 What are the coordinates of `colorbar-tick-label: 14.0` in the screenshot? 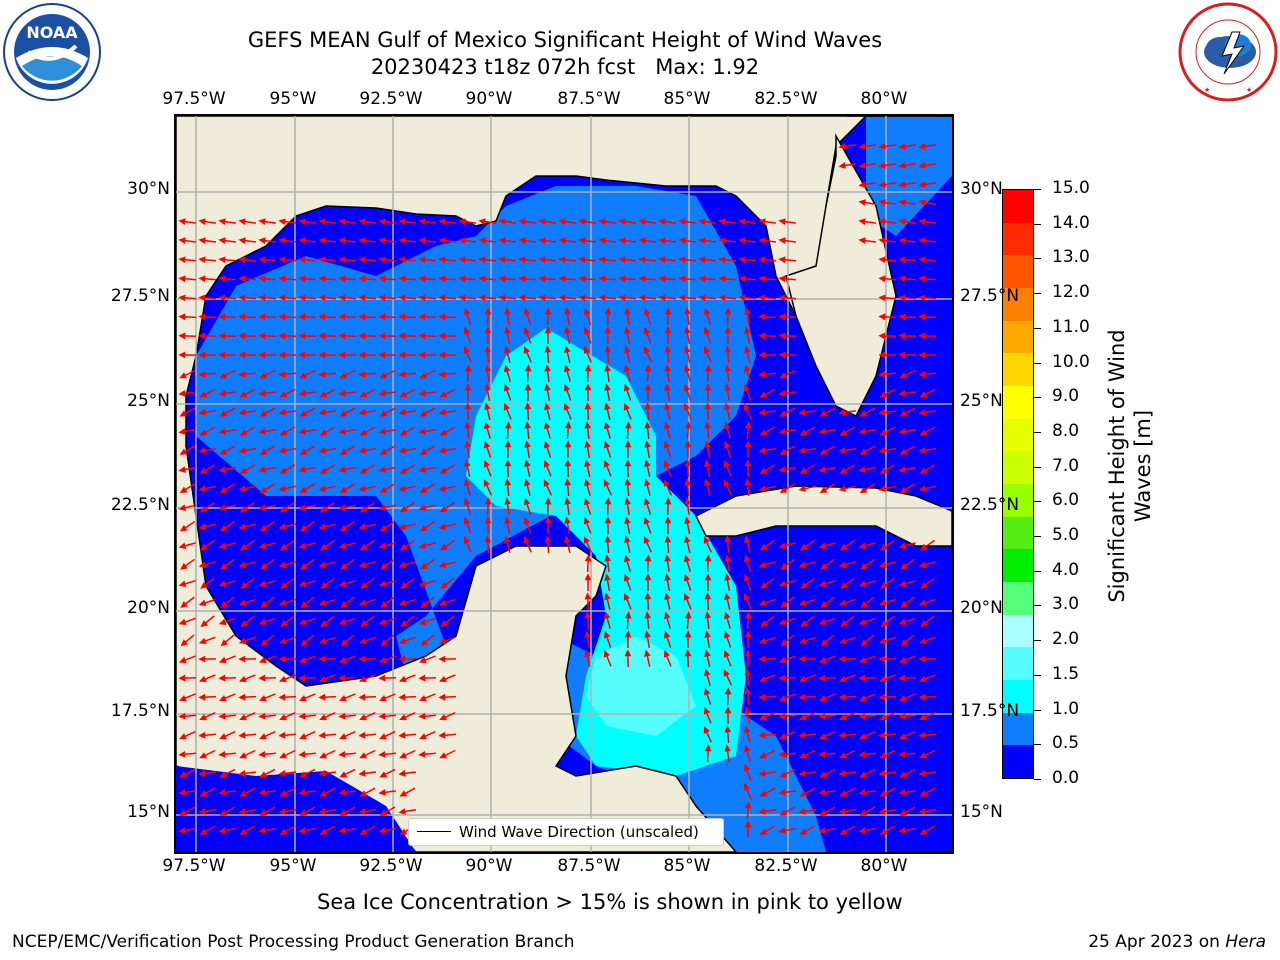 It's located at (1071, 222).